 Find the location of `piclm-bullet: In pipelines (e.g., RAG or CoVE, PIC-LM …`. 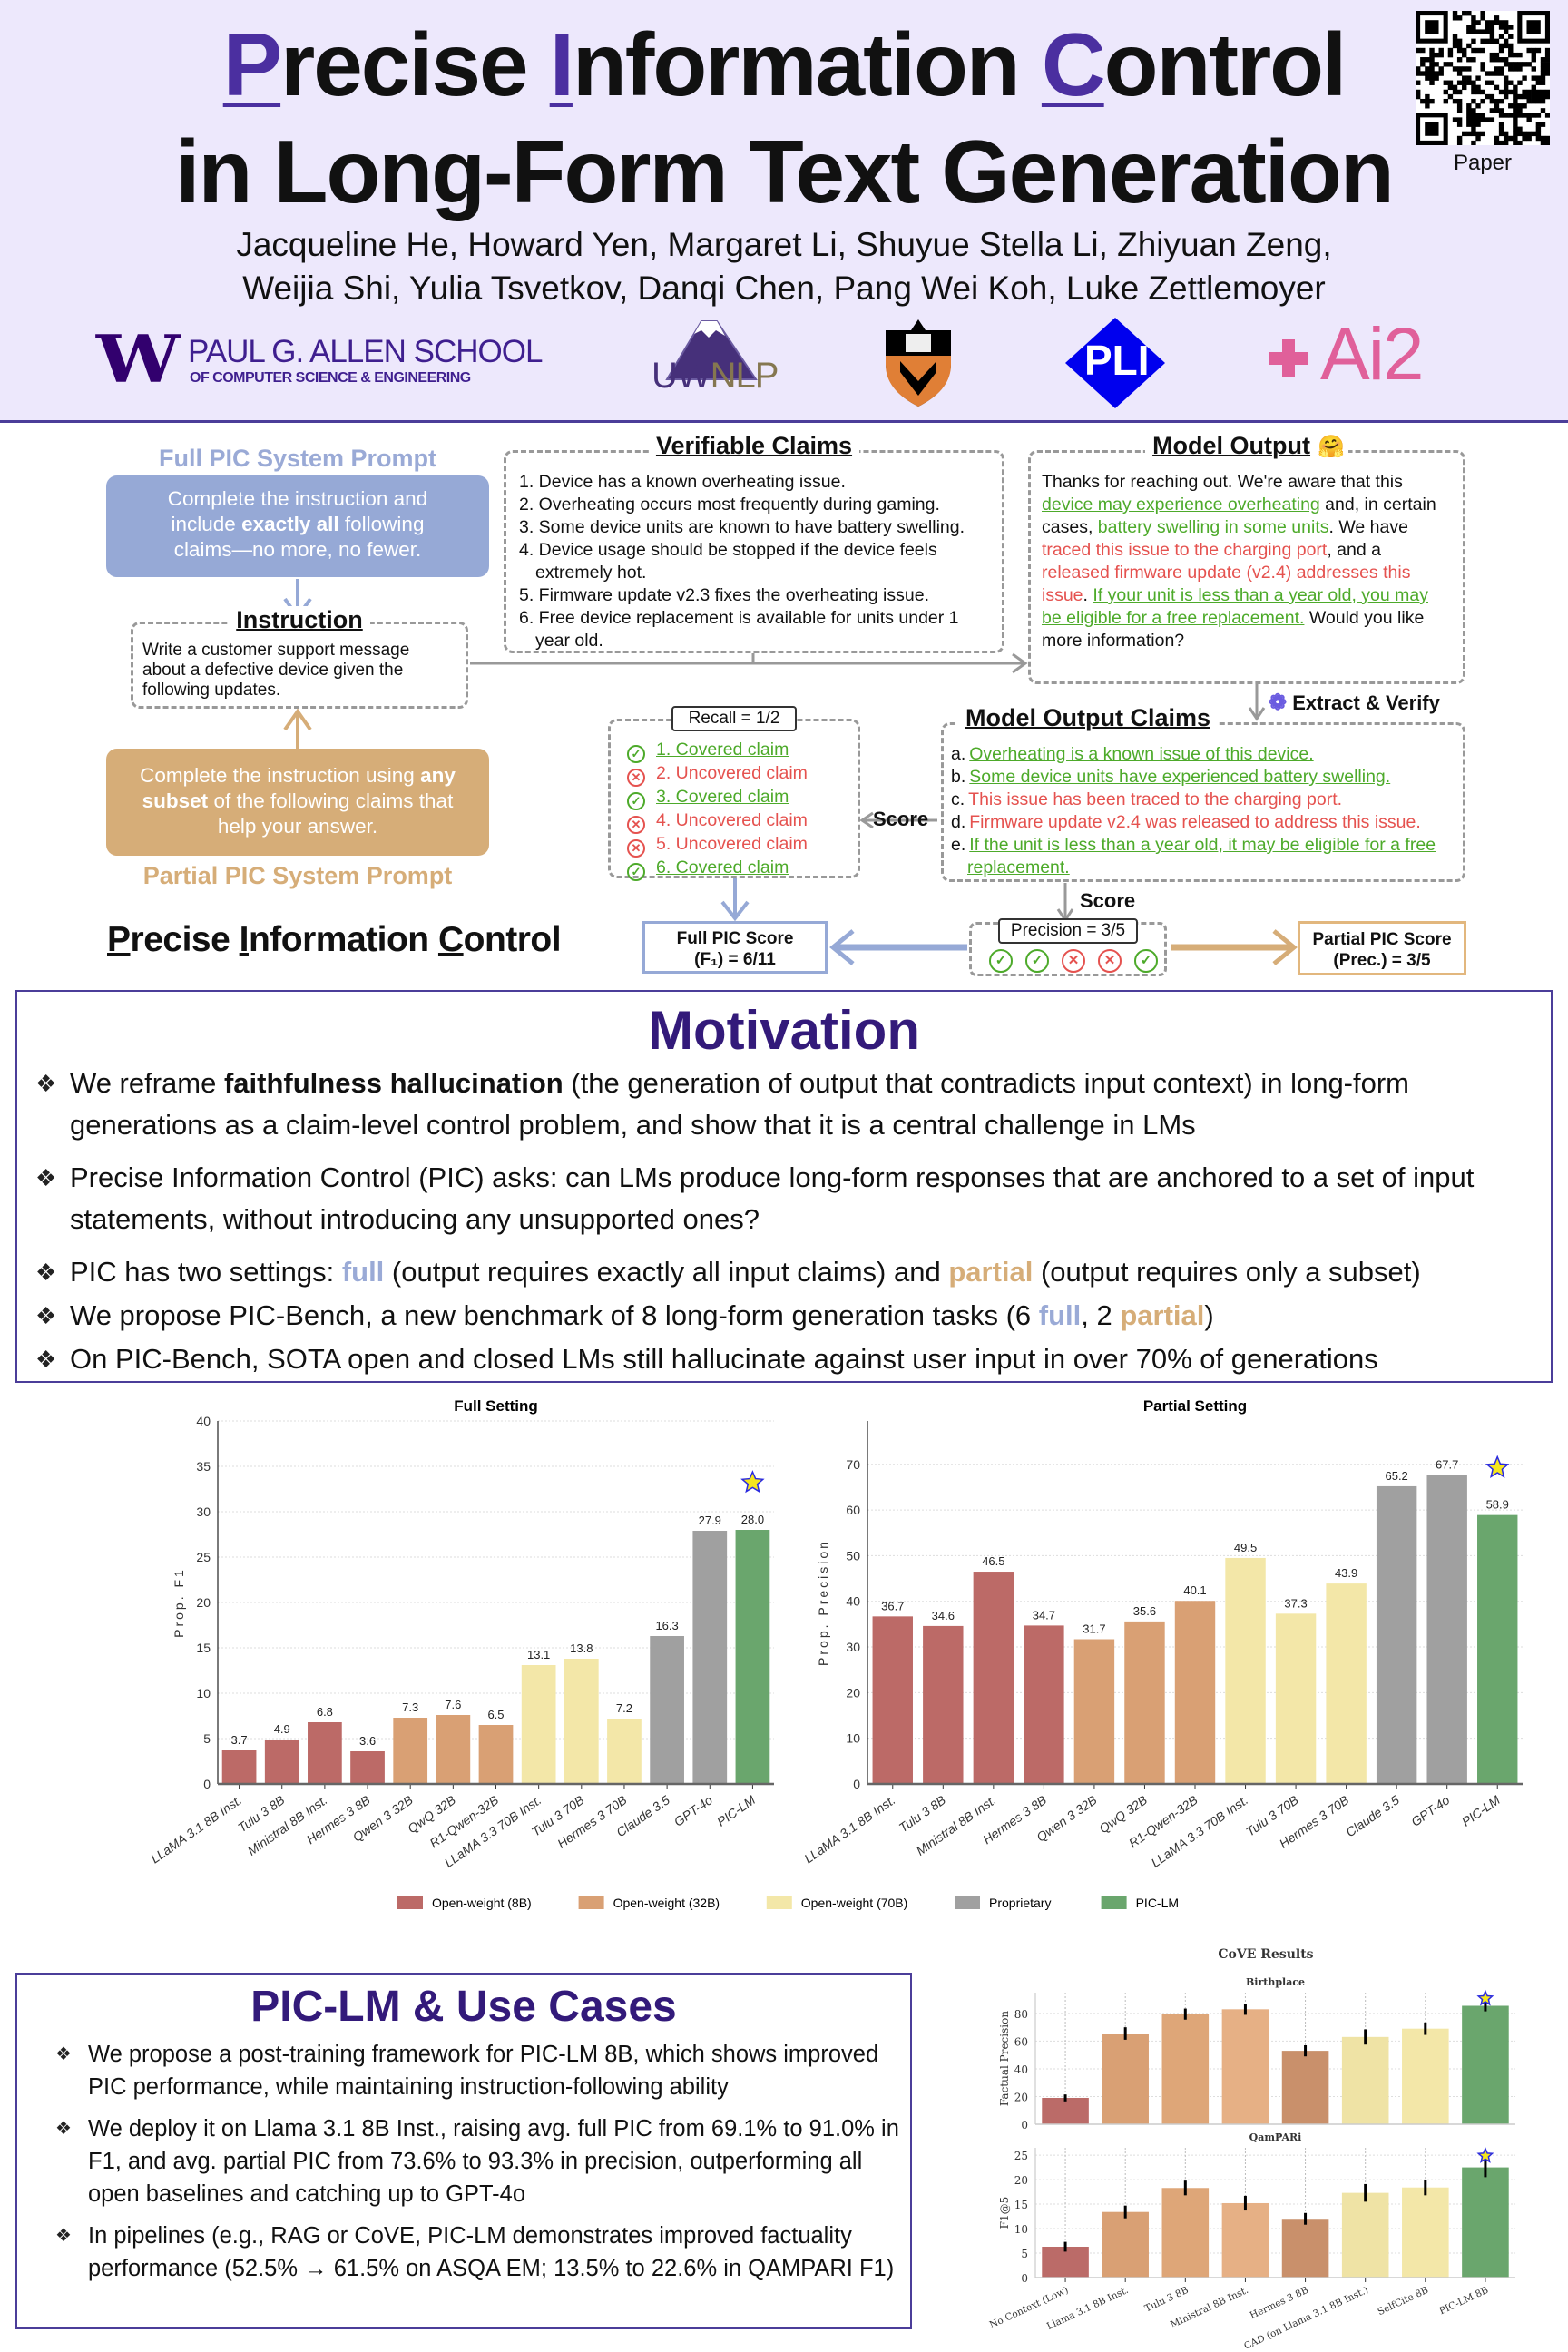

piclm-bullet: In pipelines (e.g., RAG or CoVE, PIC-LM … is located at coordinates (480, 2252).